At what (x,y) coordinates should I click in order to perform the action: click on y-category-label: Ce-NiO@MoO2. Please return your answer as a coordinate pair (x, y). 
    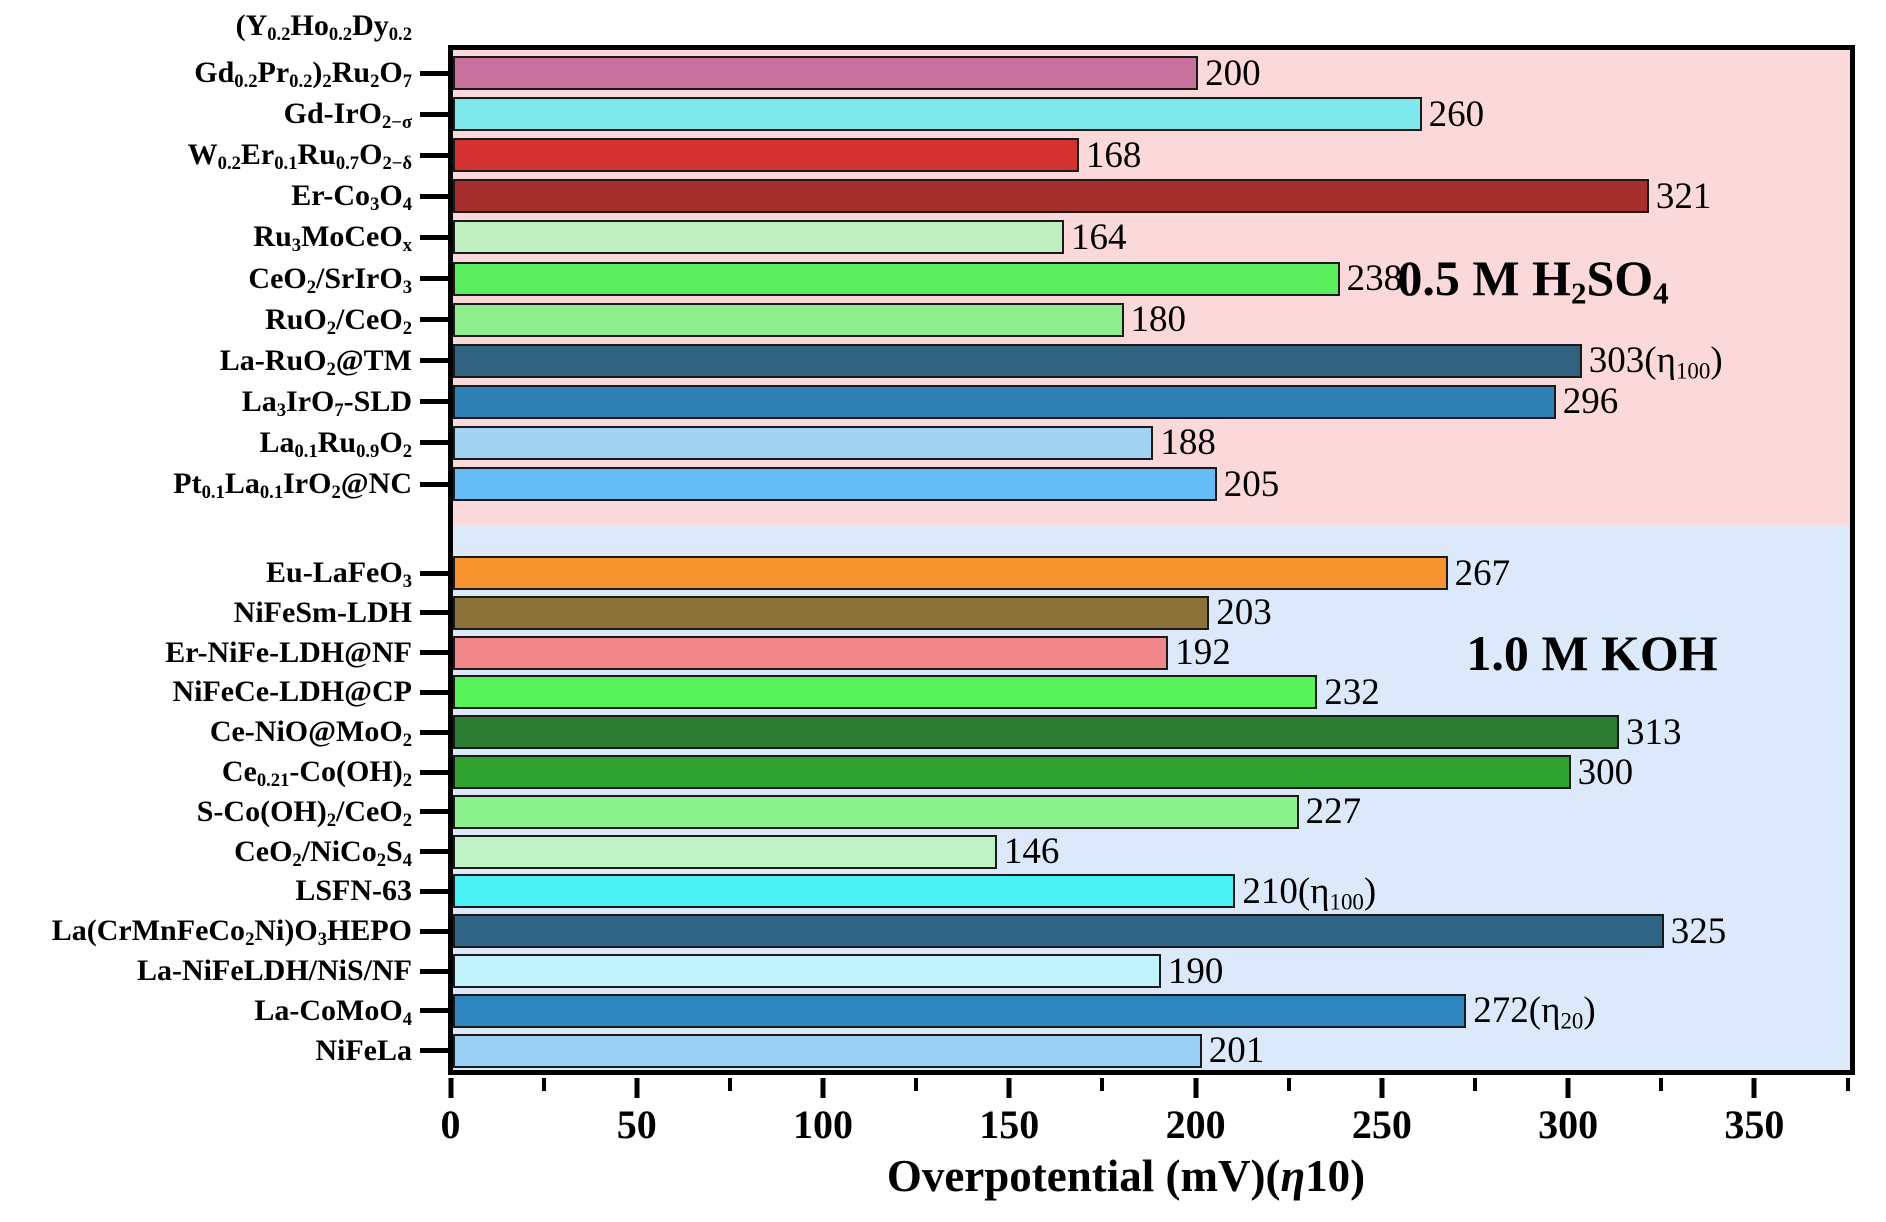
    Looking at the image, I should click on (310, 733).